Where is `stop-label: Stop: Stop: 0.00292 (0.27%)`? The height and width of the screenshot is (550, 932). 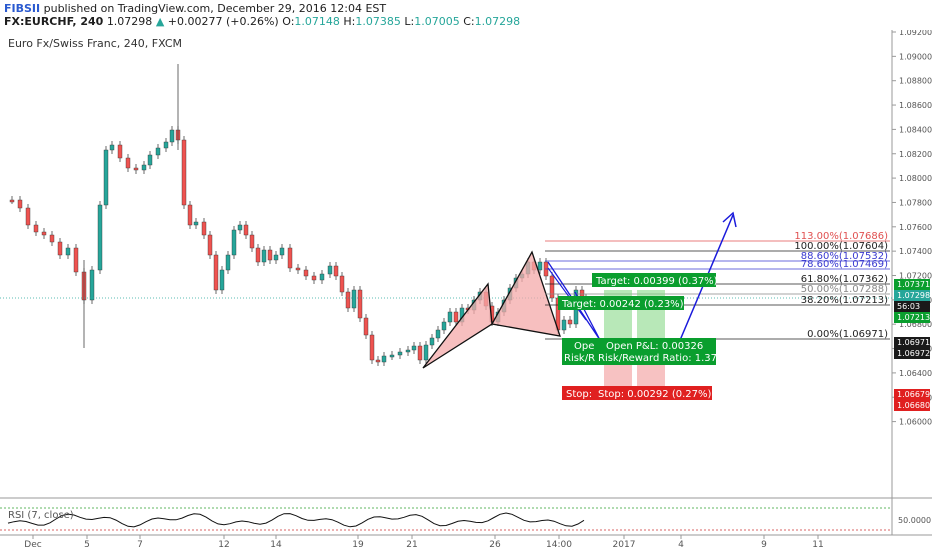 stop-label: Stop: Stop: 0.00292 (0.27%) is located at coordinates (637, 393).